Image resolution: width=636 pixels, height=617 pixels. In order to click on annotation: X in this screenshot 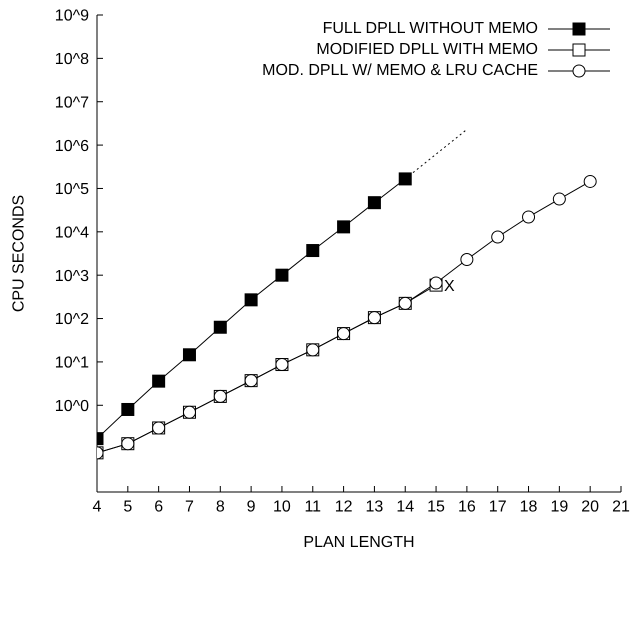, I will do `click(450, 286)`.